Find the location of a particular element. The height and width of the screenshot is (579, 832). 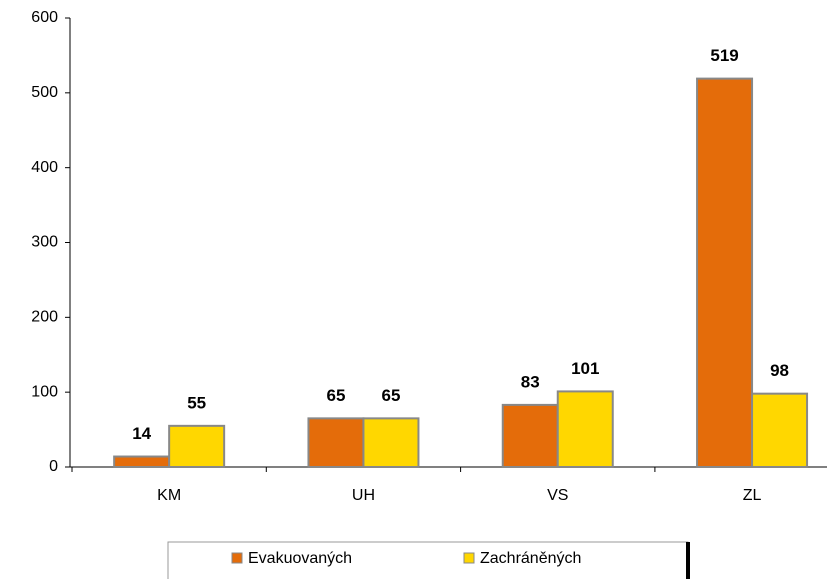

y-tick-label: 100 is located at coordinates (44, 391).